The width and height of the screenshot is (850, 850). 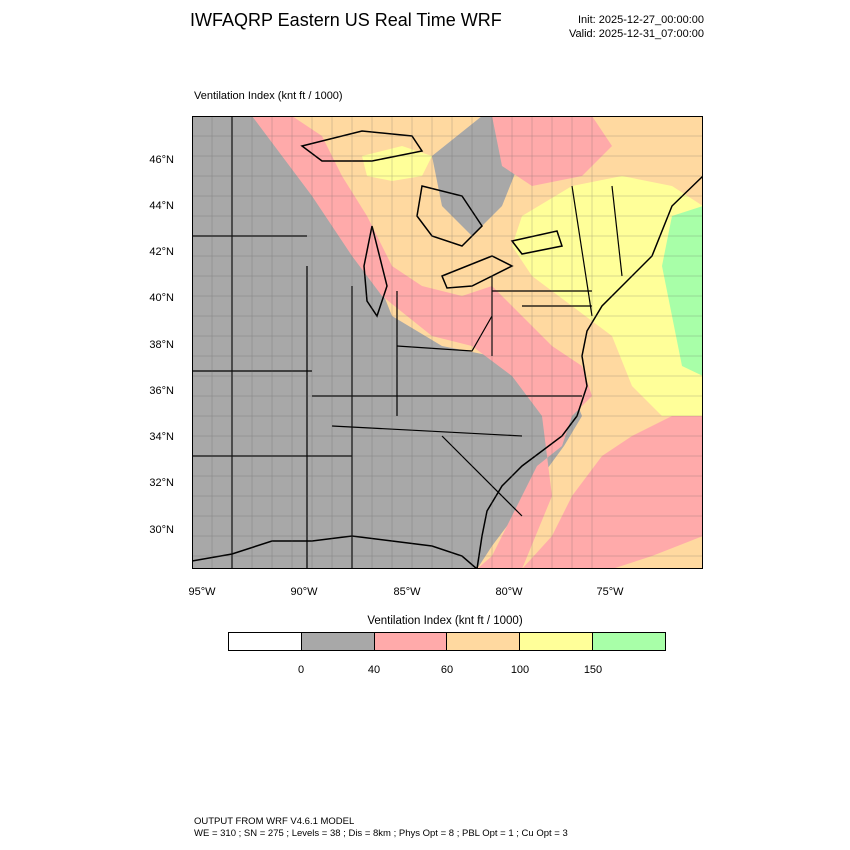 I want to click on coastline, so click(x=589, y=372).